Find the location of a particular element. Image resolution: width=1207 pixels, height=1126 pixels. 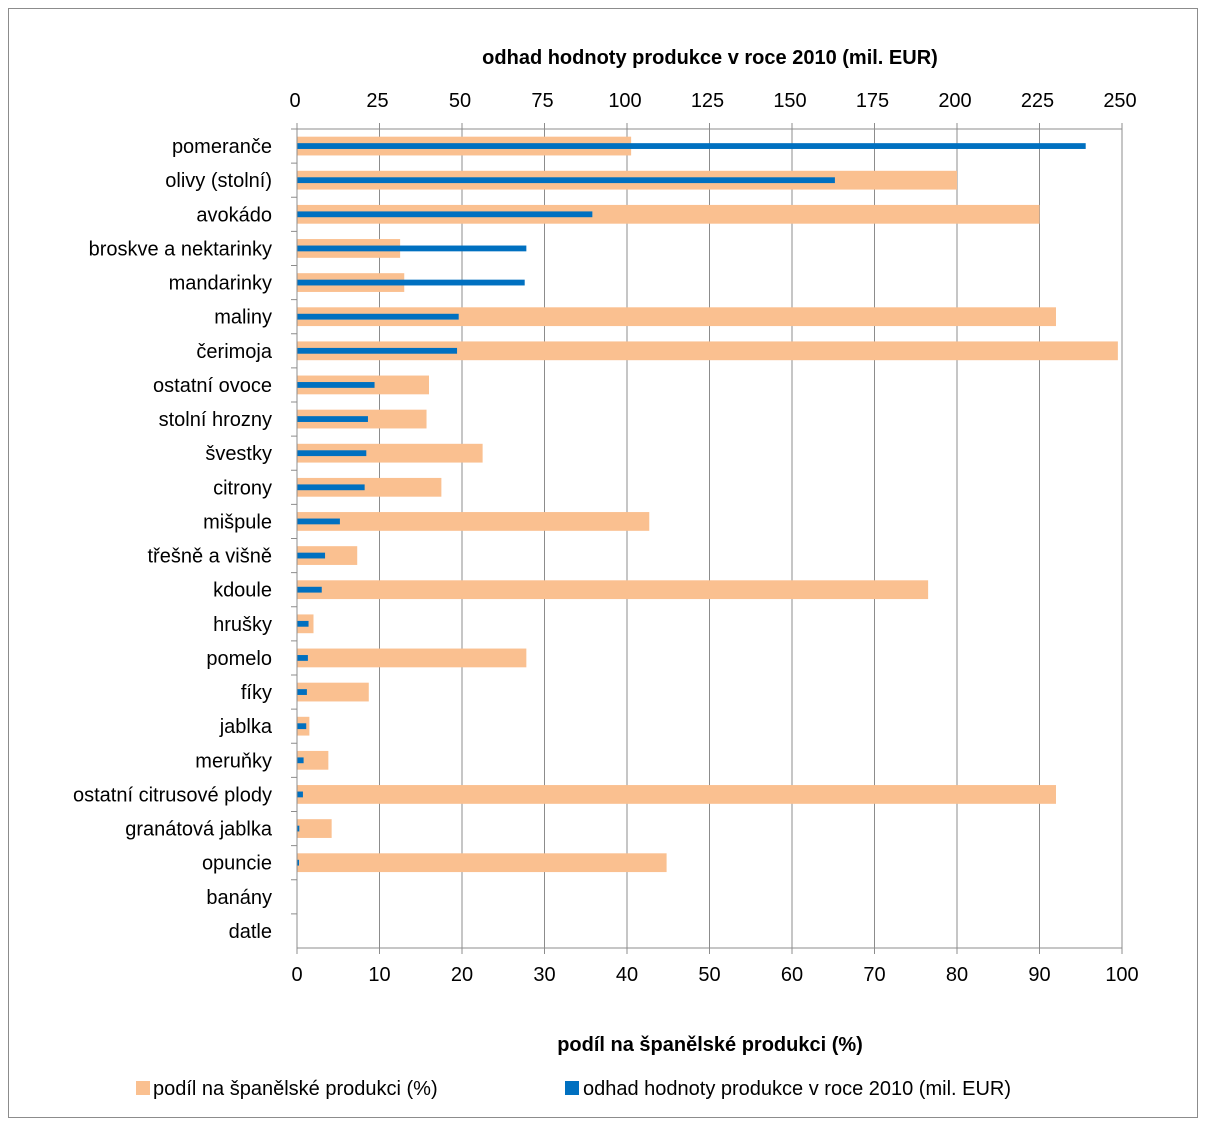

bottom-tick-label: 50 is located at coordinates (709, 975).